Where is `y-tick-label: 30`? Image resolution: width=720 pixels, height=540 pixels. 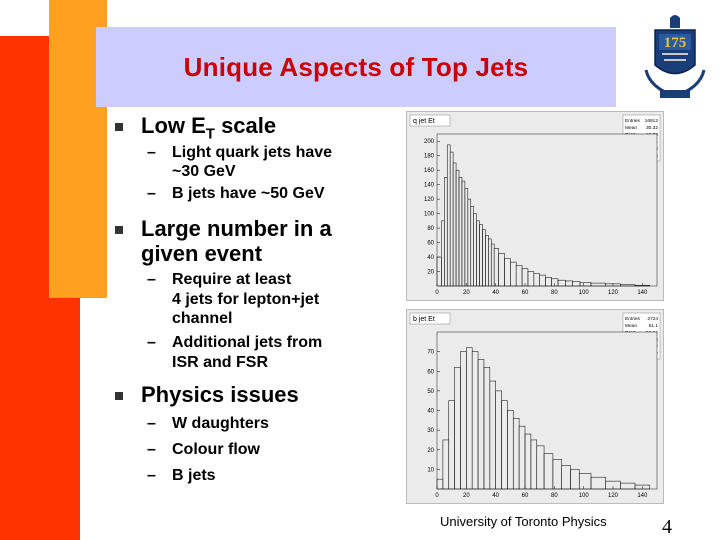 y-tick-label: 30 is located at coordinates (430, 431).